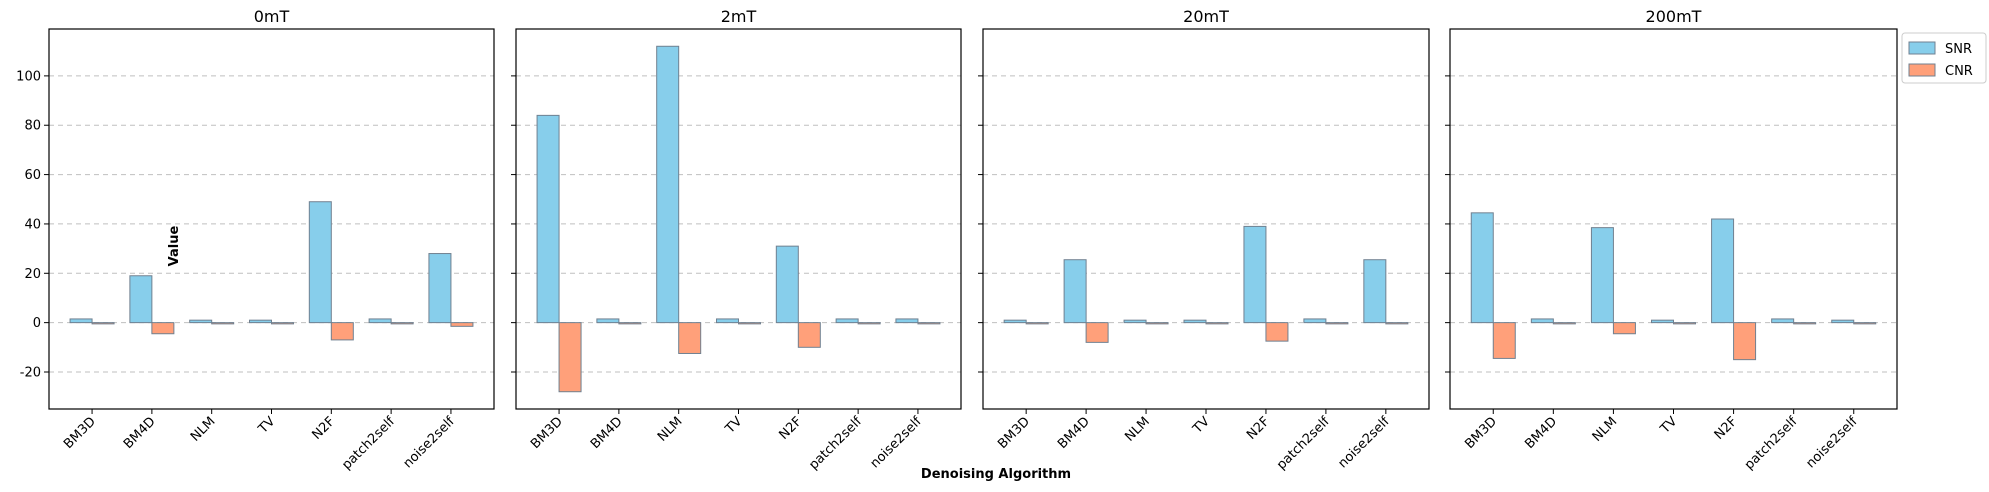 Image resolution: width=1989 pixels, height=492 pixels. I want to click on y-tick-label: 40, so click(32, 224).